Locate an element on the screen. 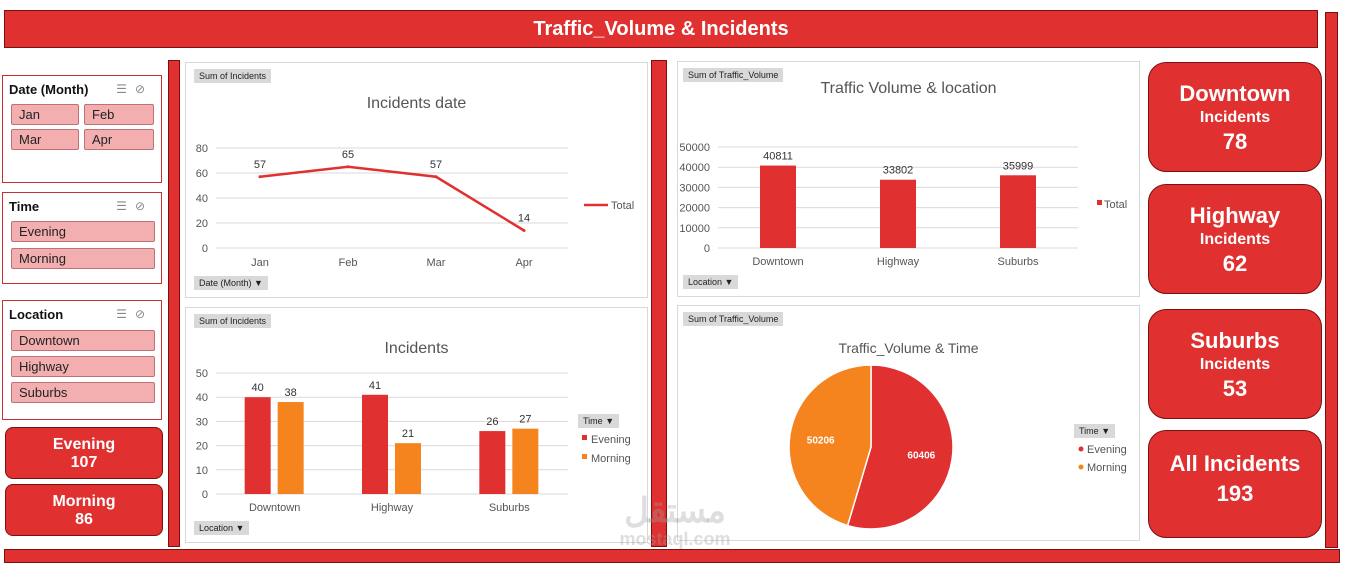  data-label: 26 is located at coordinates (492, 422).